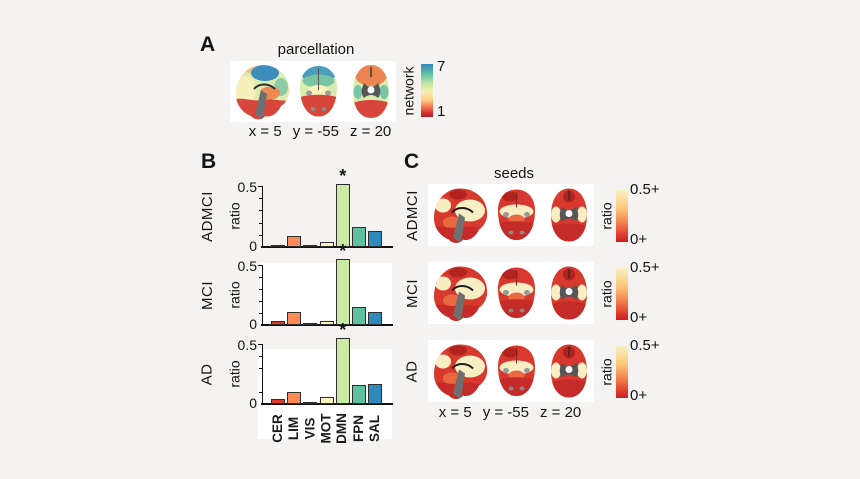 The image size is (860, 479). Describe the element at coordinates (441, 111) in the screenshot. I see `network-colorbar-min: 1` at that location.